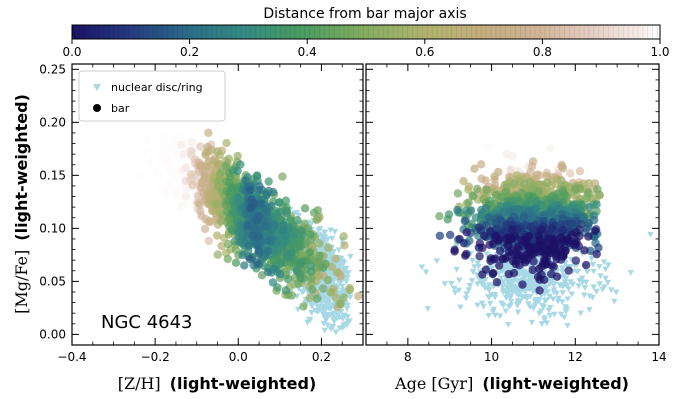 This screenshot has height=399, width=697. I want to click on y-tick-label: 0.20, so click(52, 122).